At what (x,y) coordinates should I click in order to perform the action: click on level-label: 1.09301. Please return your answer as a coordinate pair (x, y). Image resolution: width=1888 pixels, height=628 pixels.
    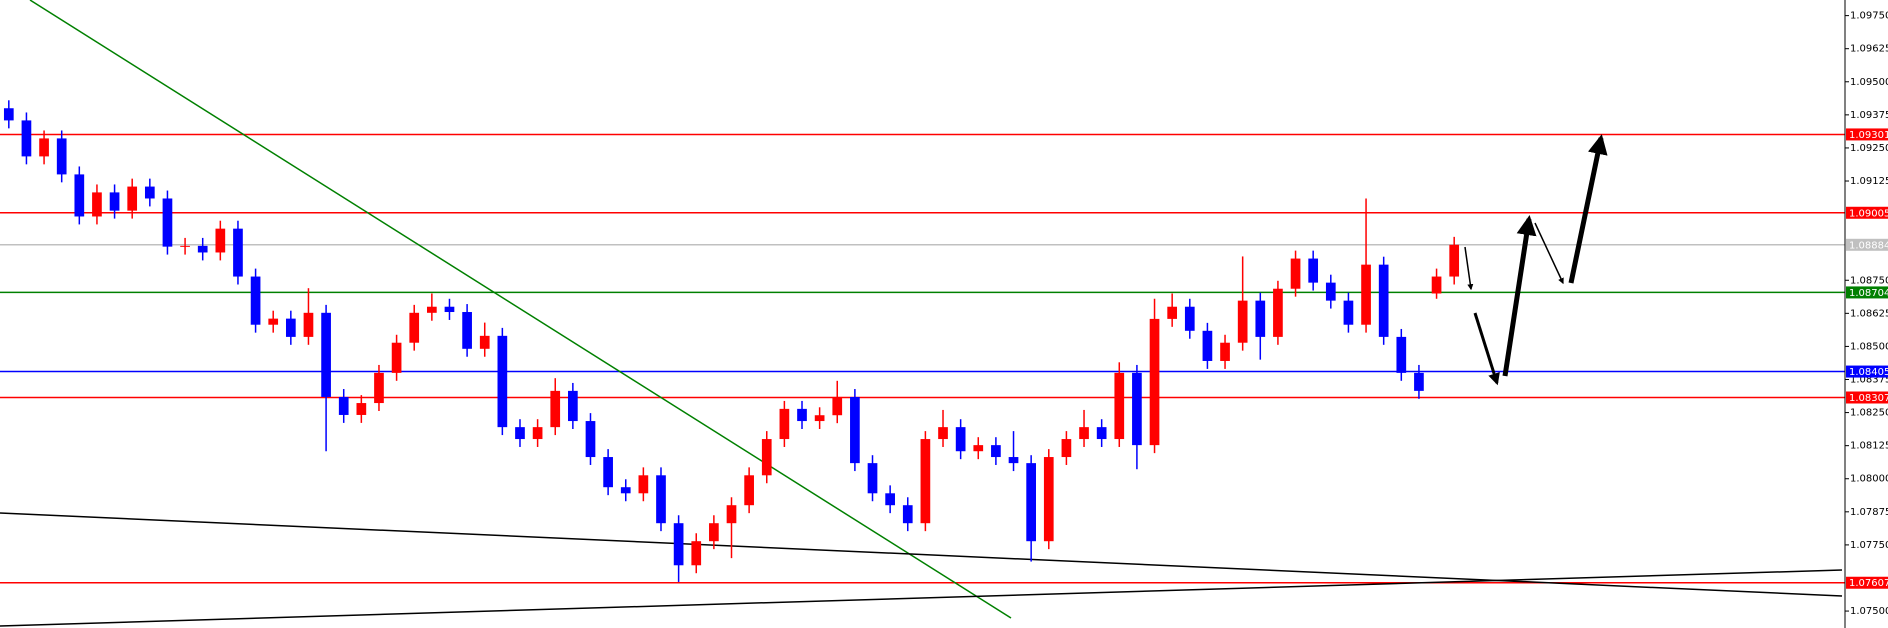
    Looking at the image, I should click on (1868, 135).